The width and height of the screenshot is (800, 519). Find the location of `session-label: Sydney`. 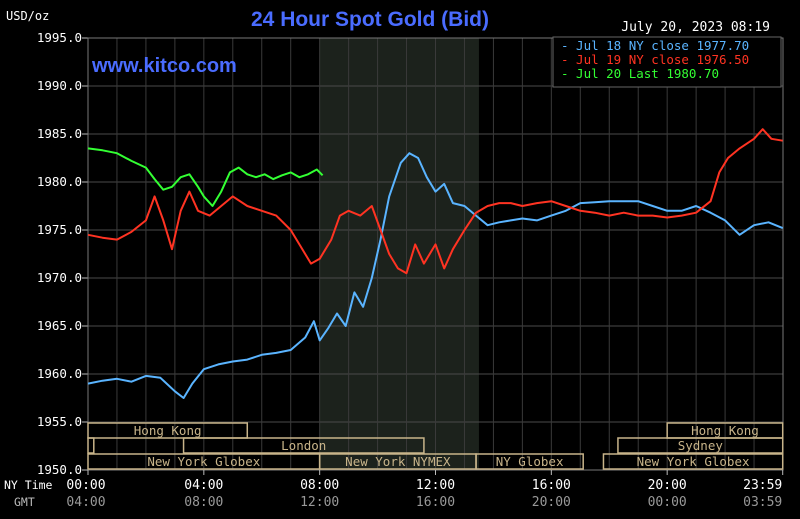

session-label: Sydney is located at coordinates (701, 445).